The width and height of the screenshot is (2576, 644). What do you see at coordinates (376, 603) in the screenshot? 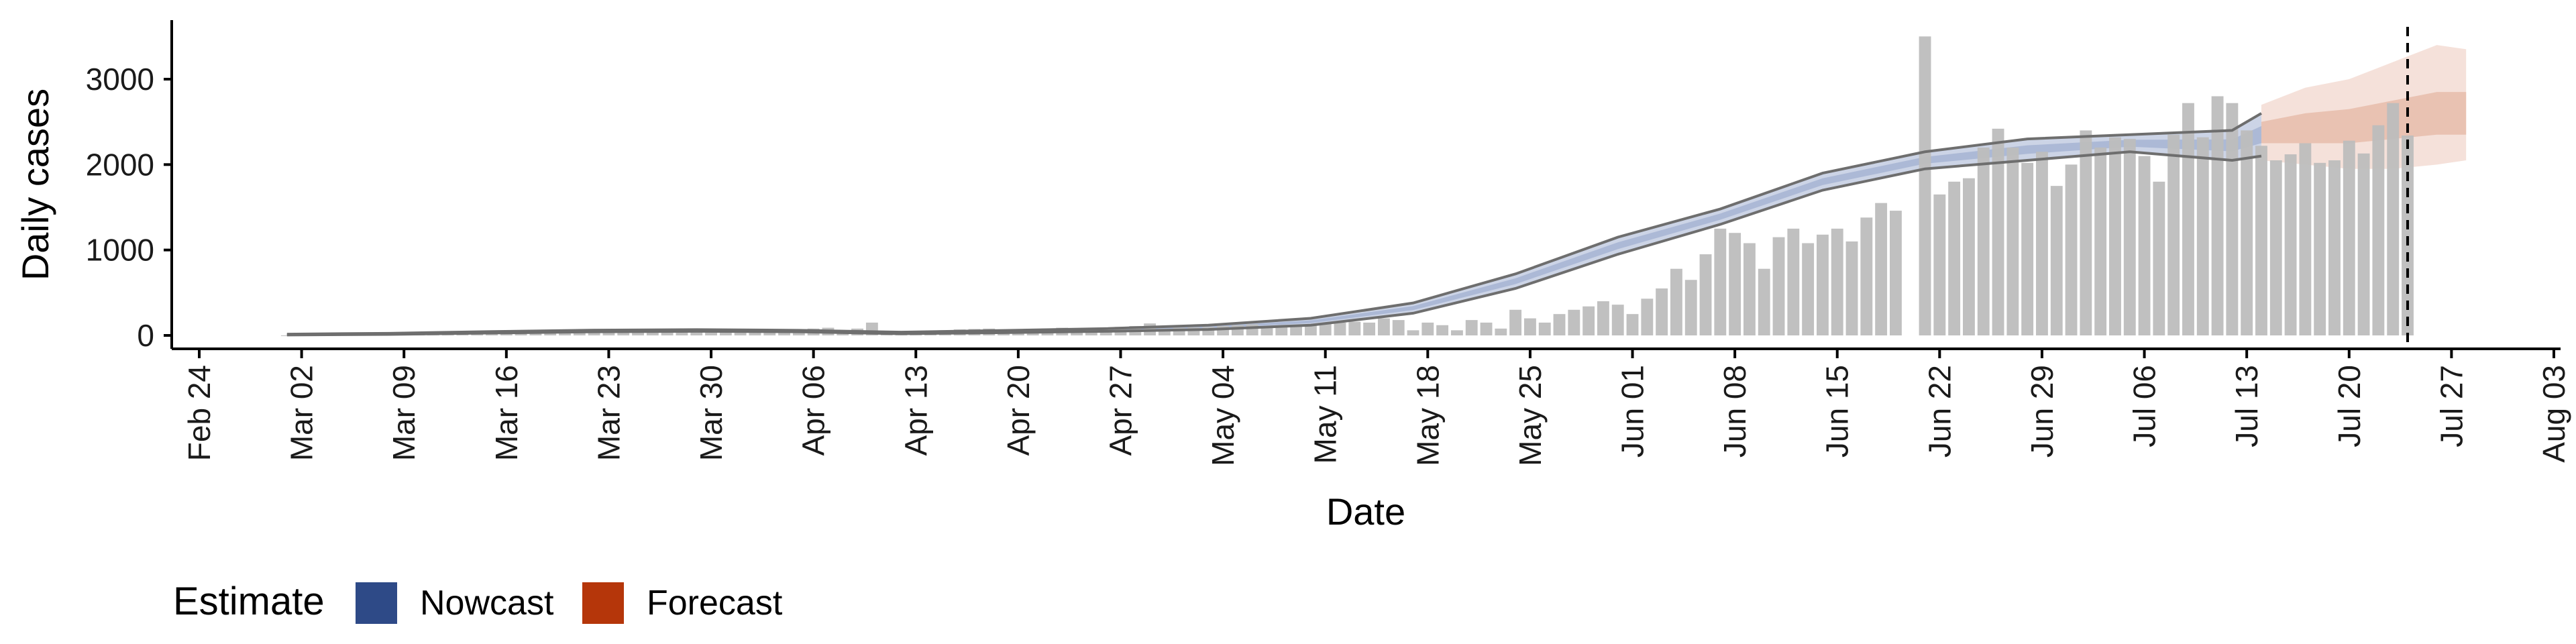
I see `legend-swatch-nowcast` at bounding box center [376, 603].